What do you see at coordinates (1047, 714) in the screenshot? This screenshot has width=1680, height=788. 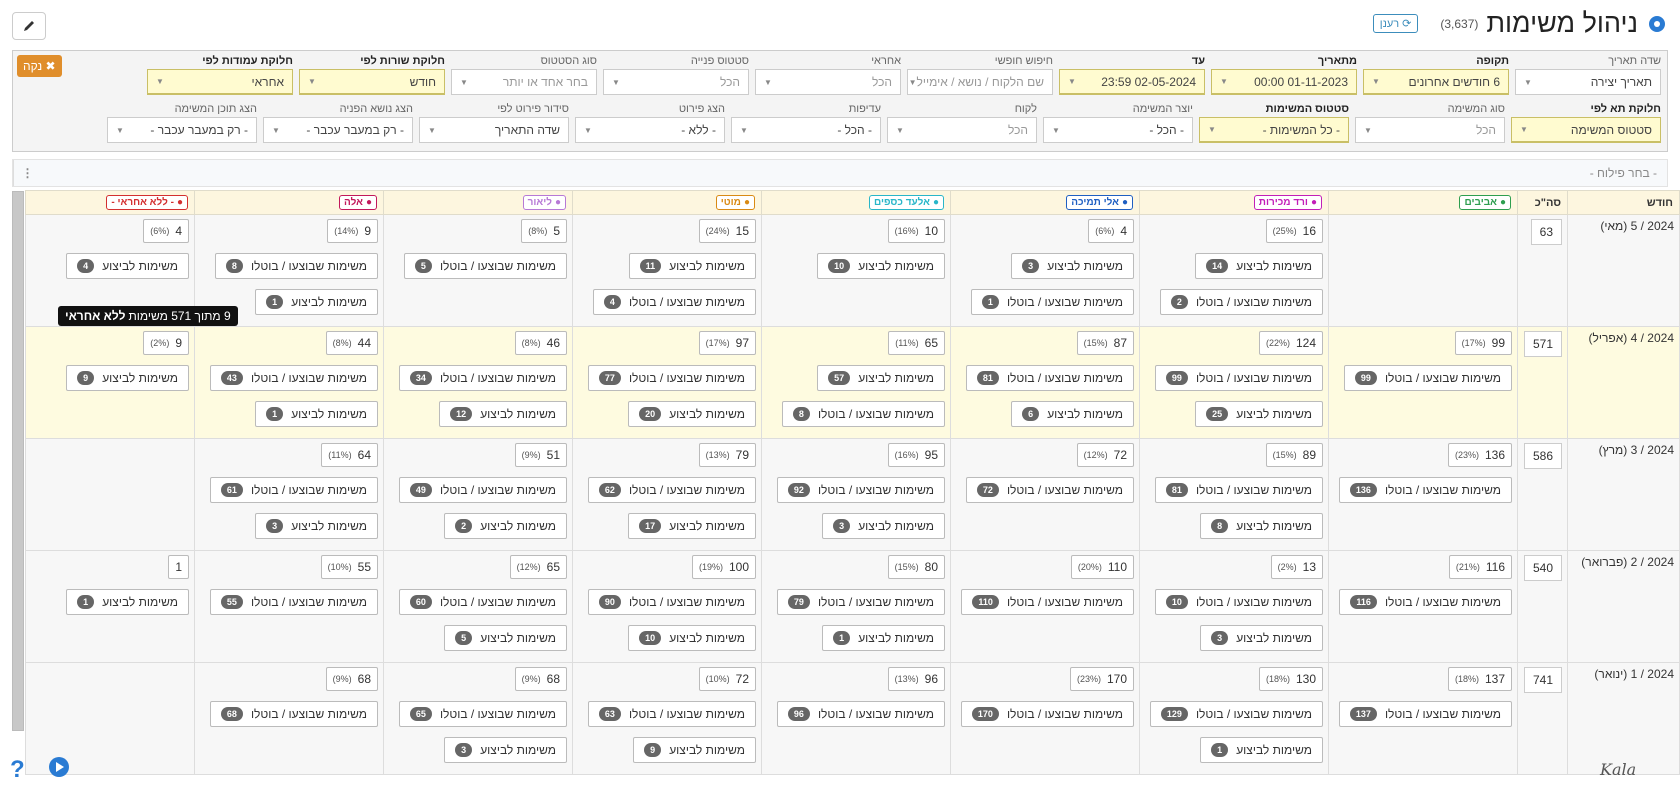 I see `status-item: משימות שבוצעו / בוטלו 170` at bounding box center [1047, 714].